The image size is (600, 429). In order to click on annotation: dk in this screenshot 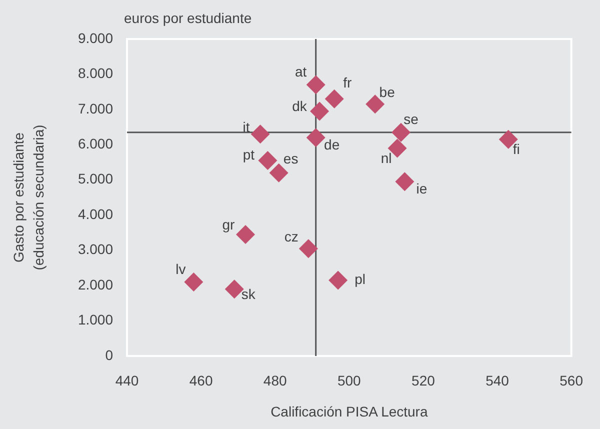, I will do `click(300, 106)`.